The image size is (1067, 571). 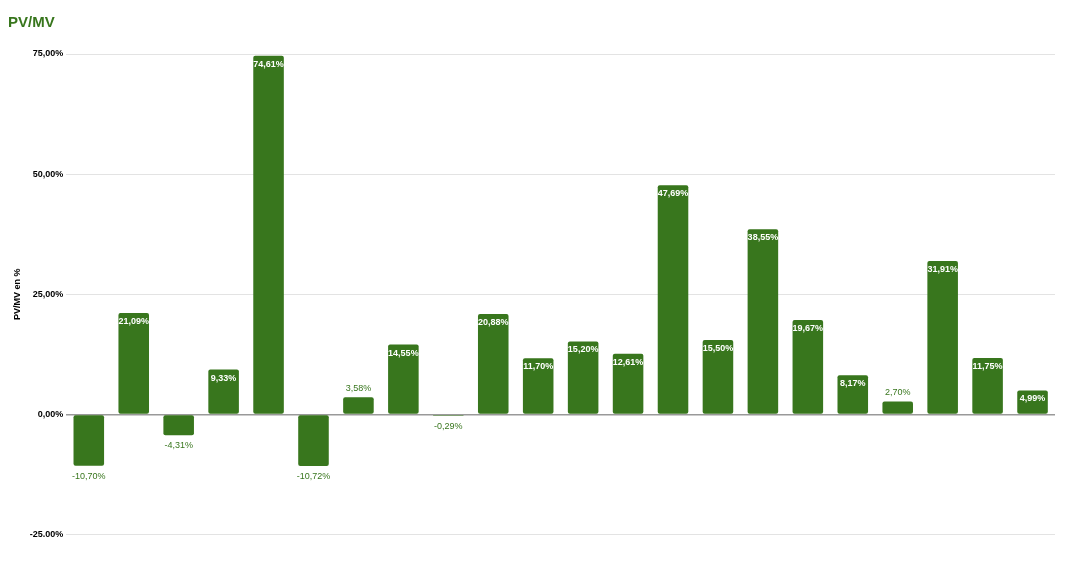 What do you see at coordinates (538, 366) in the screenshot?
I see `data-label: 11,70%` at bounding box center [538, 366].